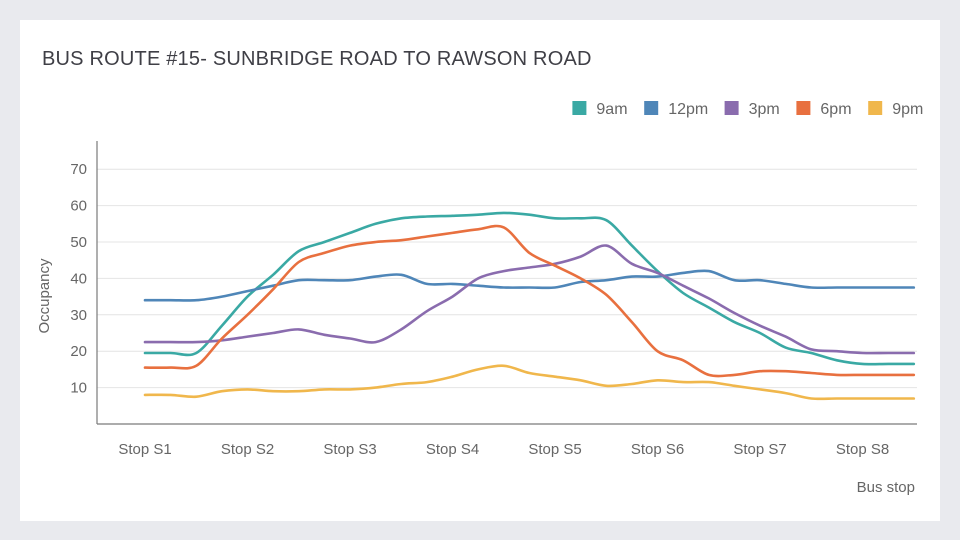 This screenshot has width=960, height=540. What do you see at coordinates (657, 449) in the screenshot?
I see `x-tick-label: Stop S6` at bounding box center [657, 449].